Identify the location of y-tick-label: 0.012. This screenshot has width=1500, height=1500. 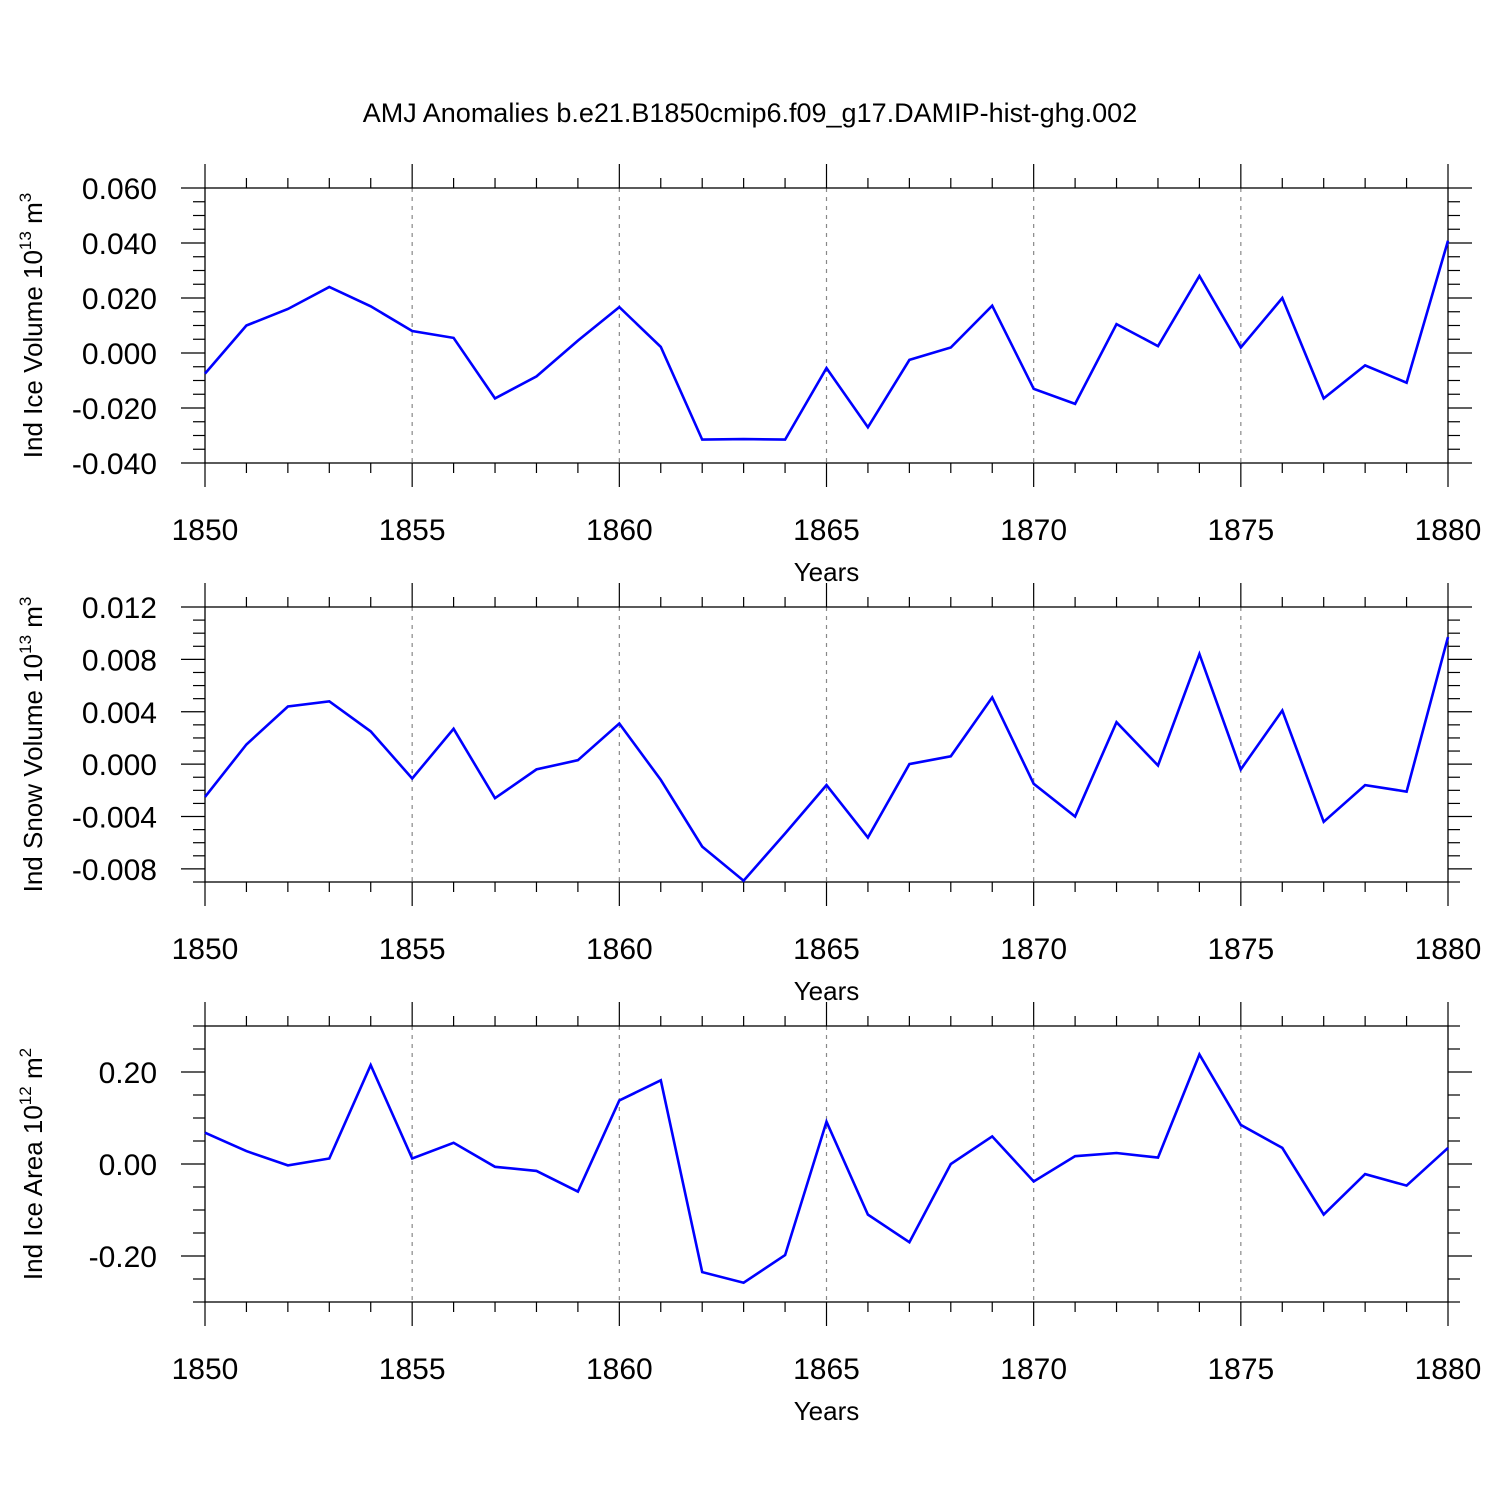
(119, 608).